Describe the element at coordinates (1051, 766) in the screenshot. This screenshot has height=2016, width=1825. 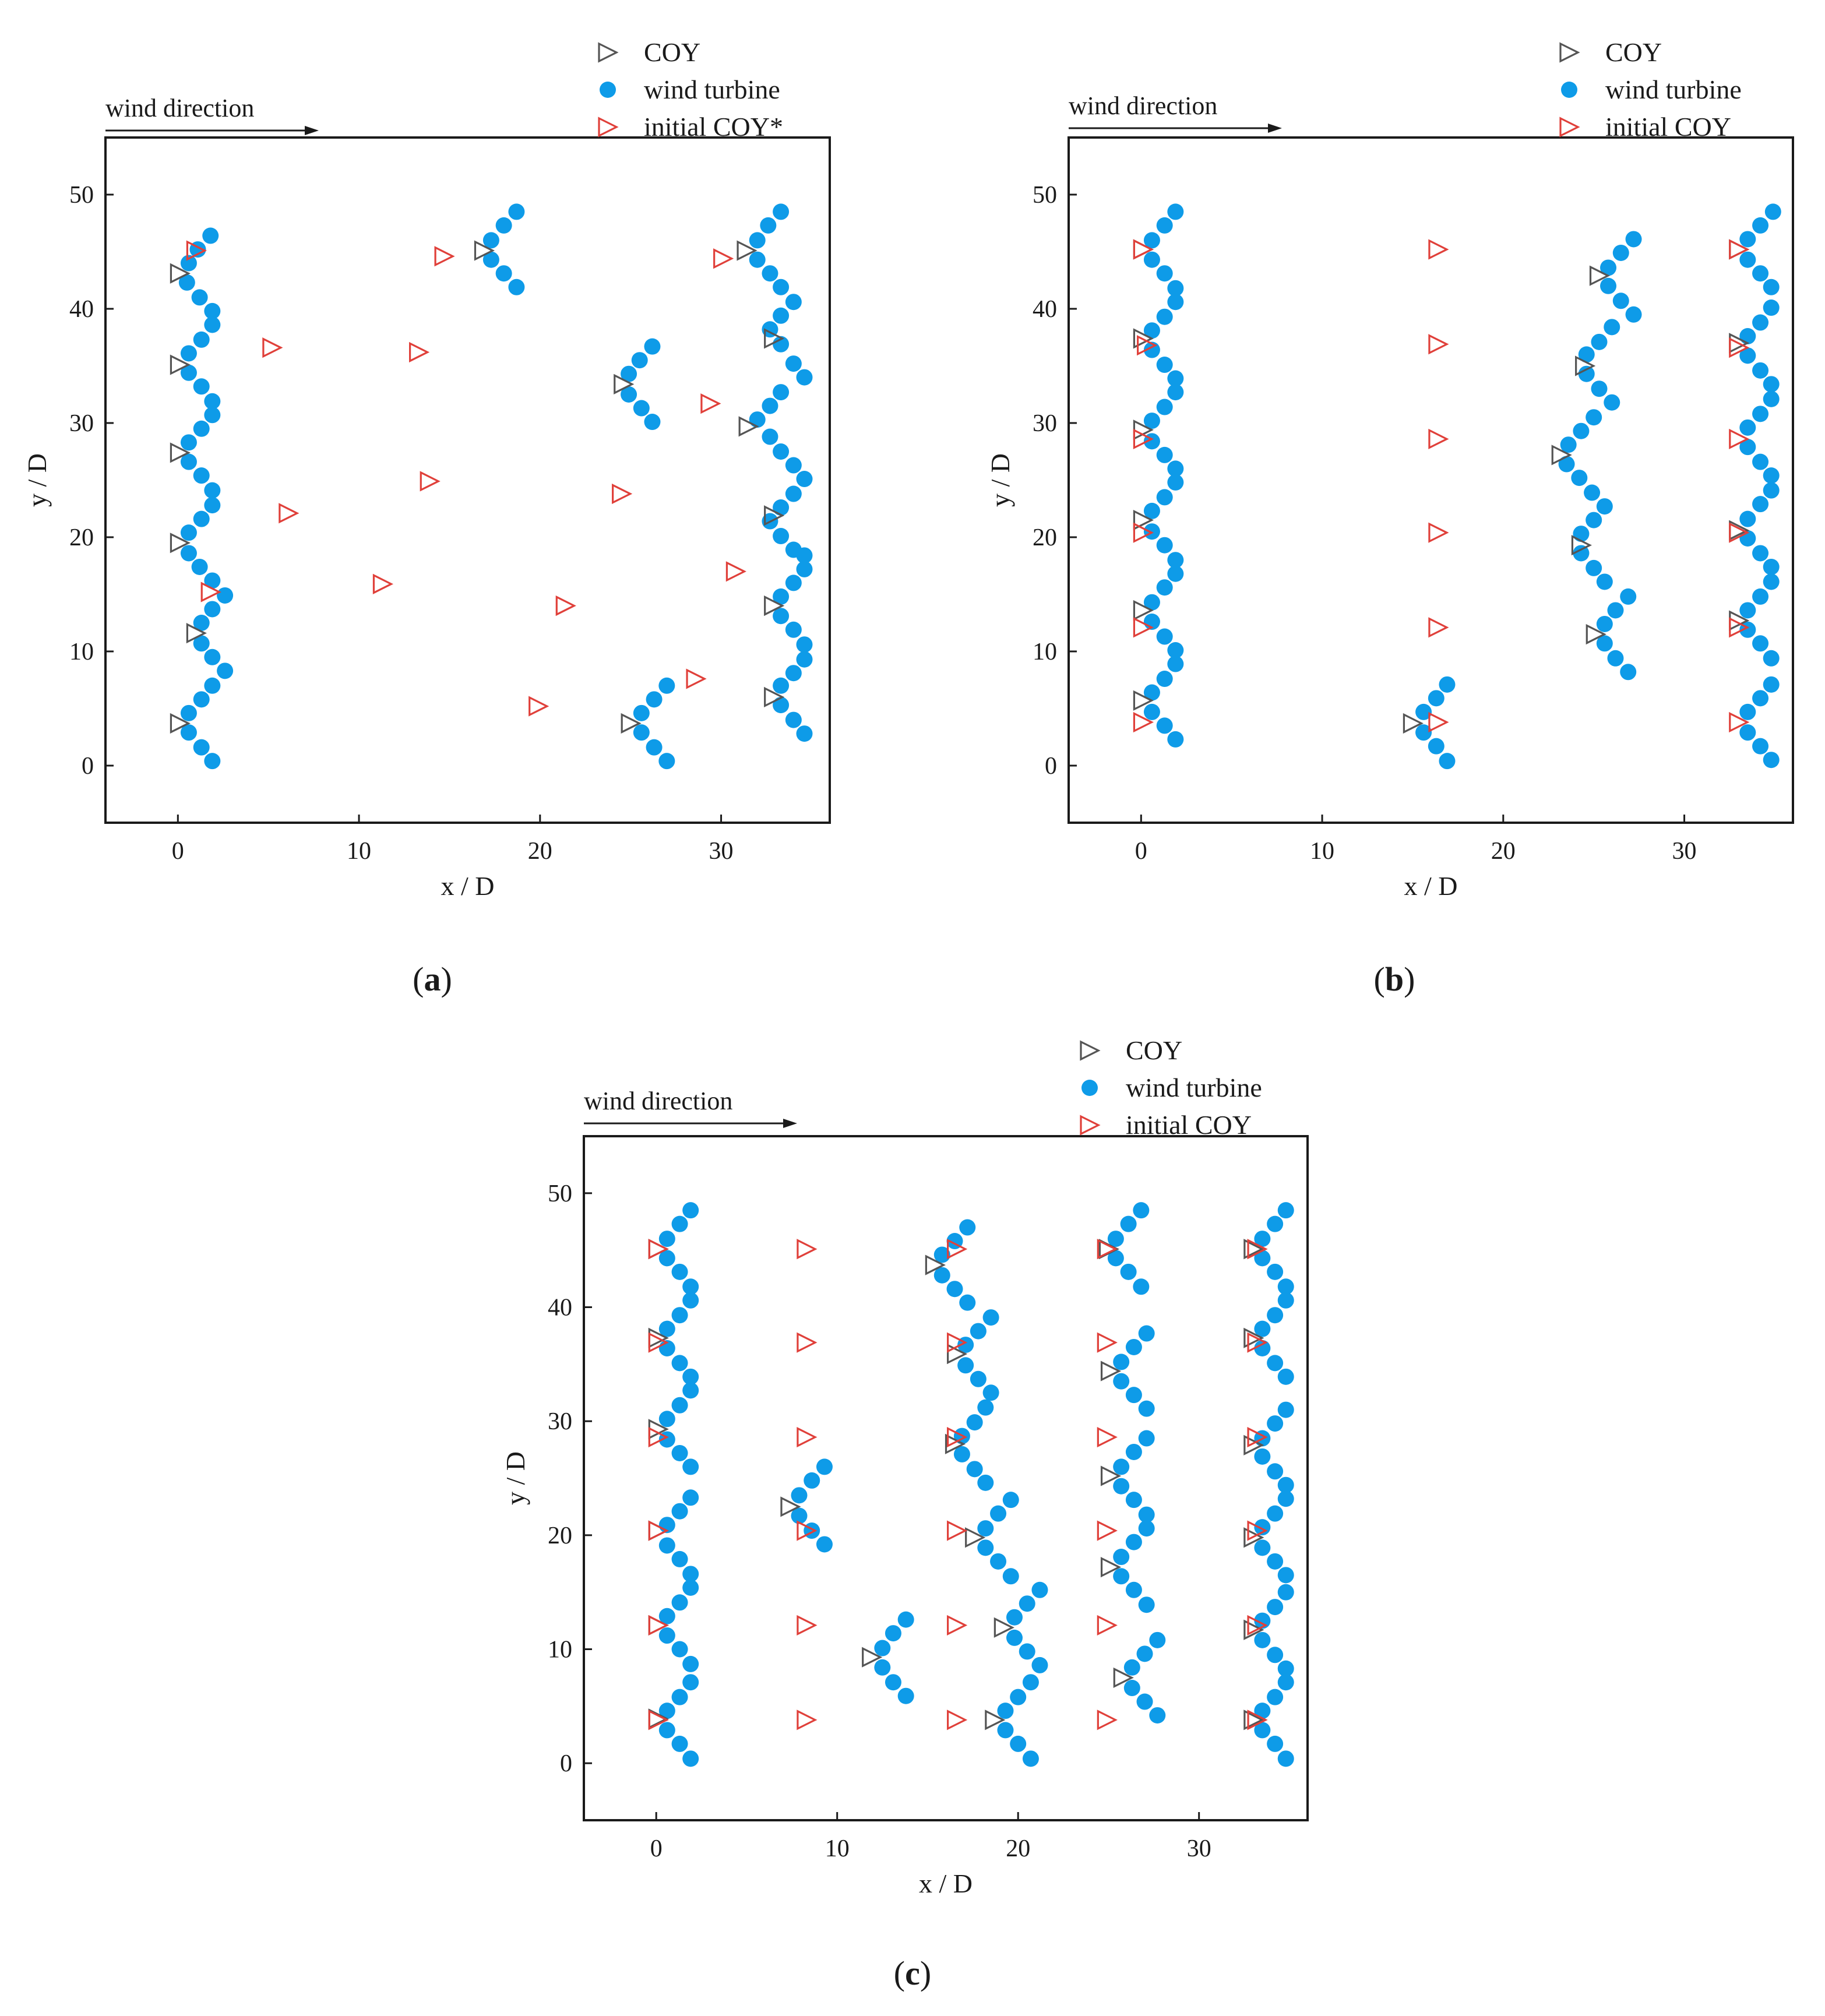
I see `y-tick-label: 0` at that location.